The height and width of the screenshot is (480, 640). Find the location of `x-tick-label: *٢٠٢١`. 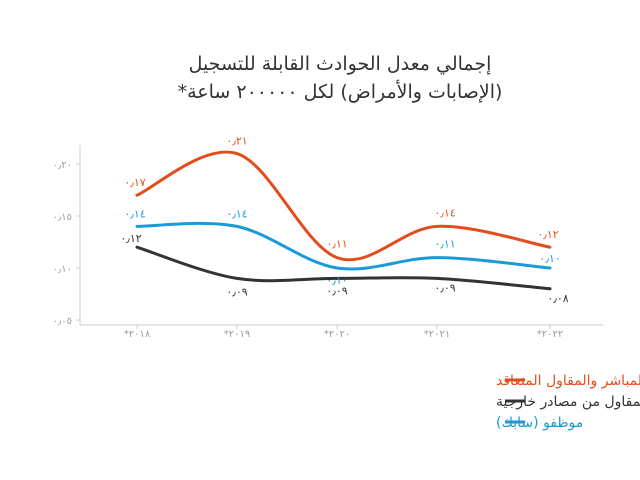

x-tick-label: *٢٠٢١ is located at coordinates (437, 334).